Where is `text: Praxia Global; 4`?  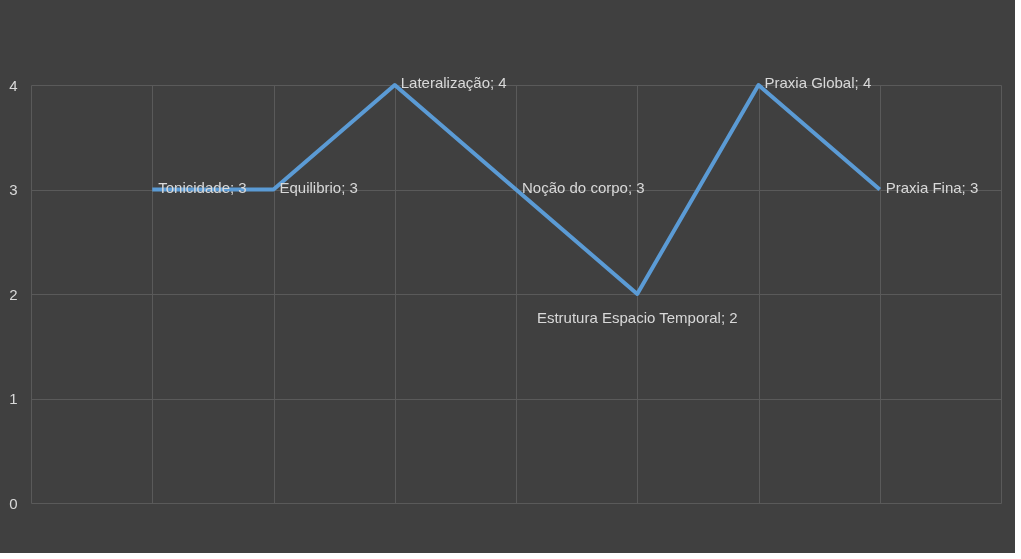
text: Praxia Global; 4 is located at coordinates (818, 82).